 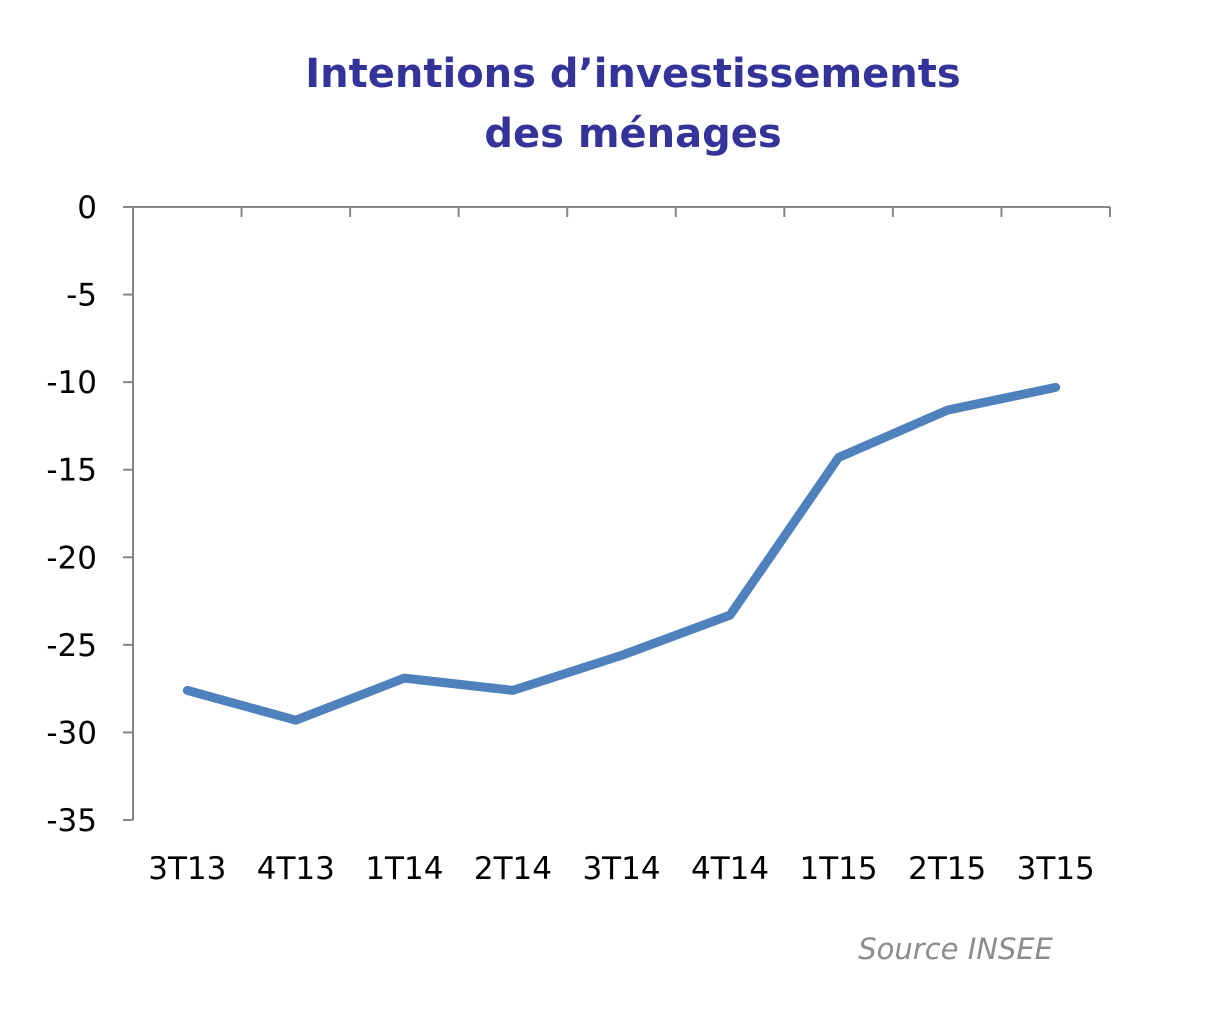 I want to click on x-axis-tick-labels: 3T13 4T13 1T14 2T14 3T14 4T14 1T15 2T15 3T15, so click(x=621, y=869).